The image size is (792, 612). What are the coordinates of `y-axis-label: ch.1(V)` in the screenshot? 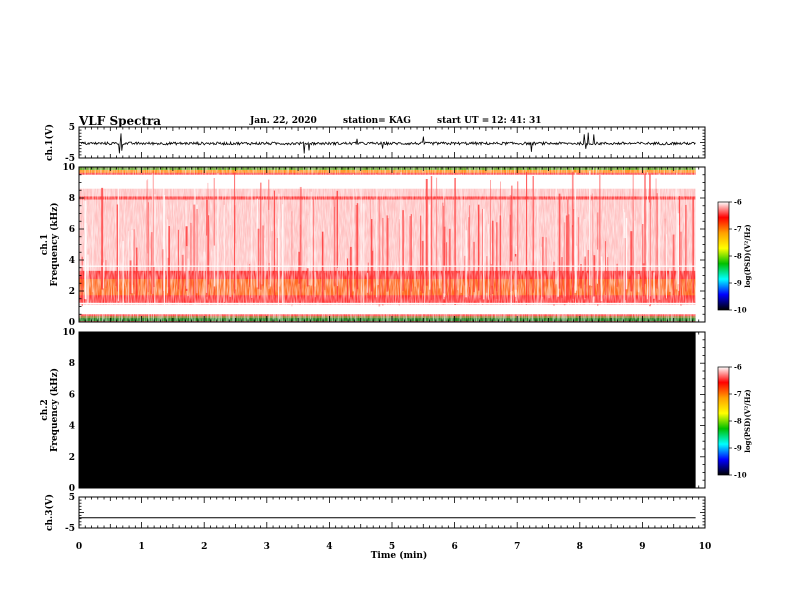 It's located at (49, 142).